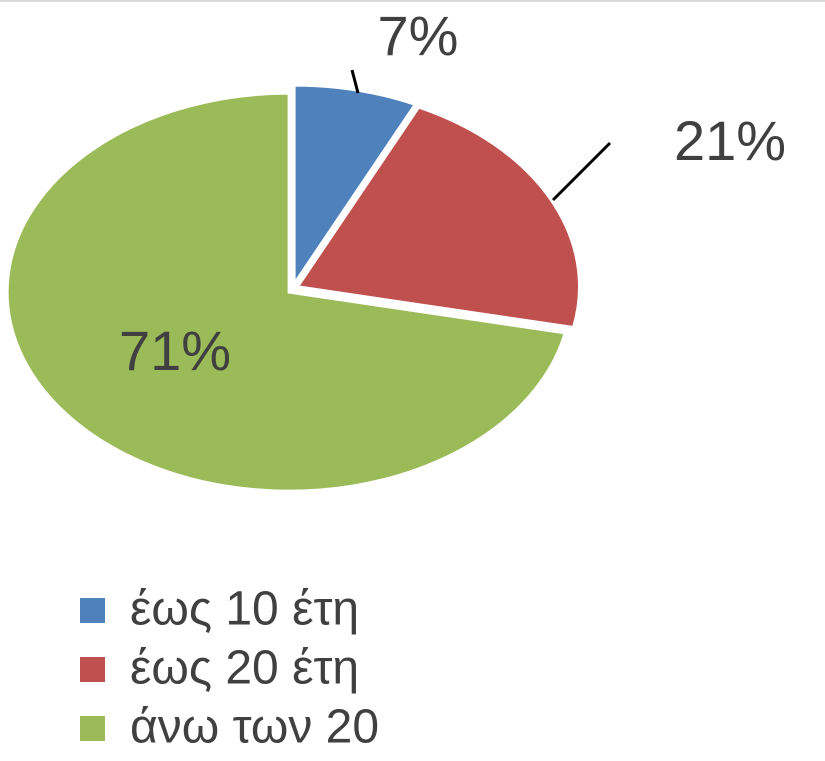 The width and height of the screenshot is (825, 761). What do you see at coordinates (418, 35) in the screenshot?
I see `data-label: 7%` at bounding box center [418, 35].